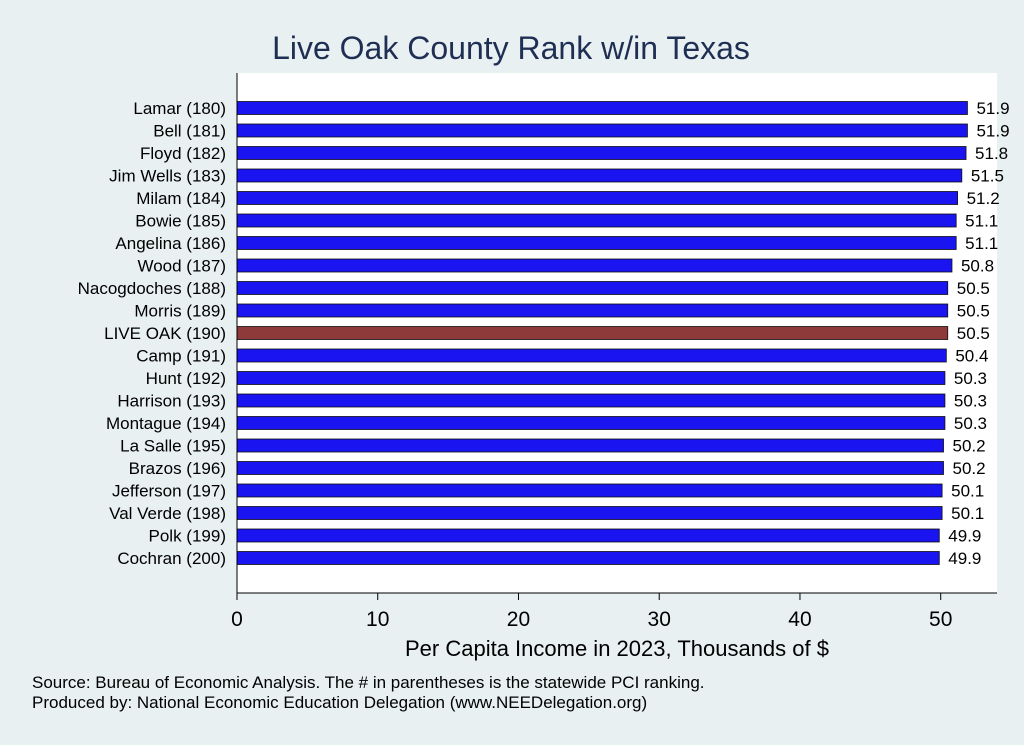  What do you see at coordinates (170, 243) in the screenshot?
I see `category-label: Angelina (186)` at bounding box center [170, 243].